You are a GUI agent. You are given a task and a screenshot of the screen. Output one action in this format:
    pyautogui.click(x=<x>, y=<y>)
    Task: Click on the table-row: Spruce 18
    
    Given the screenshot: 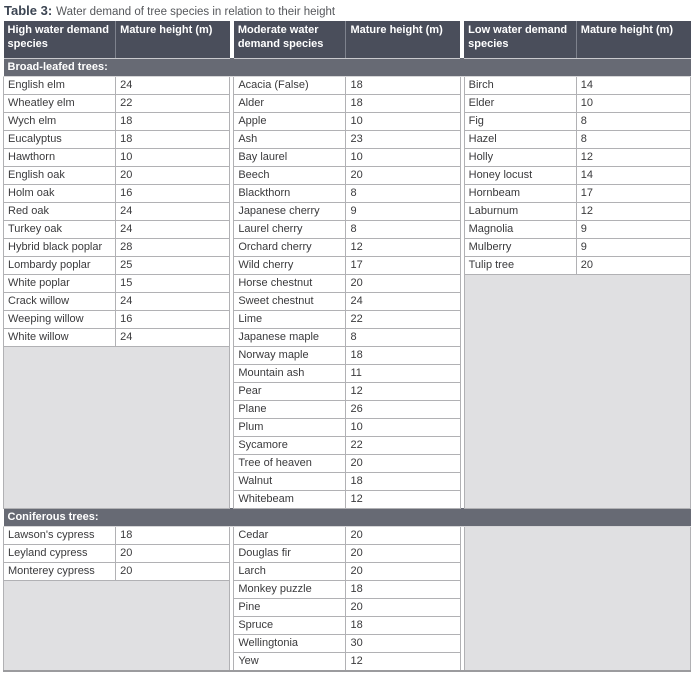 What is the action you would take?
    pyautogui.click(x=347, y=625)
    